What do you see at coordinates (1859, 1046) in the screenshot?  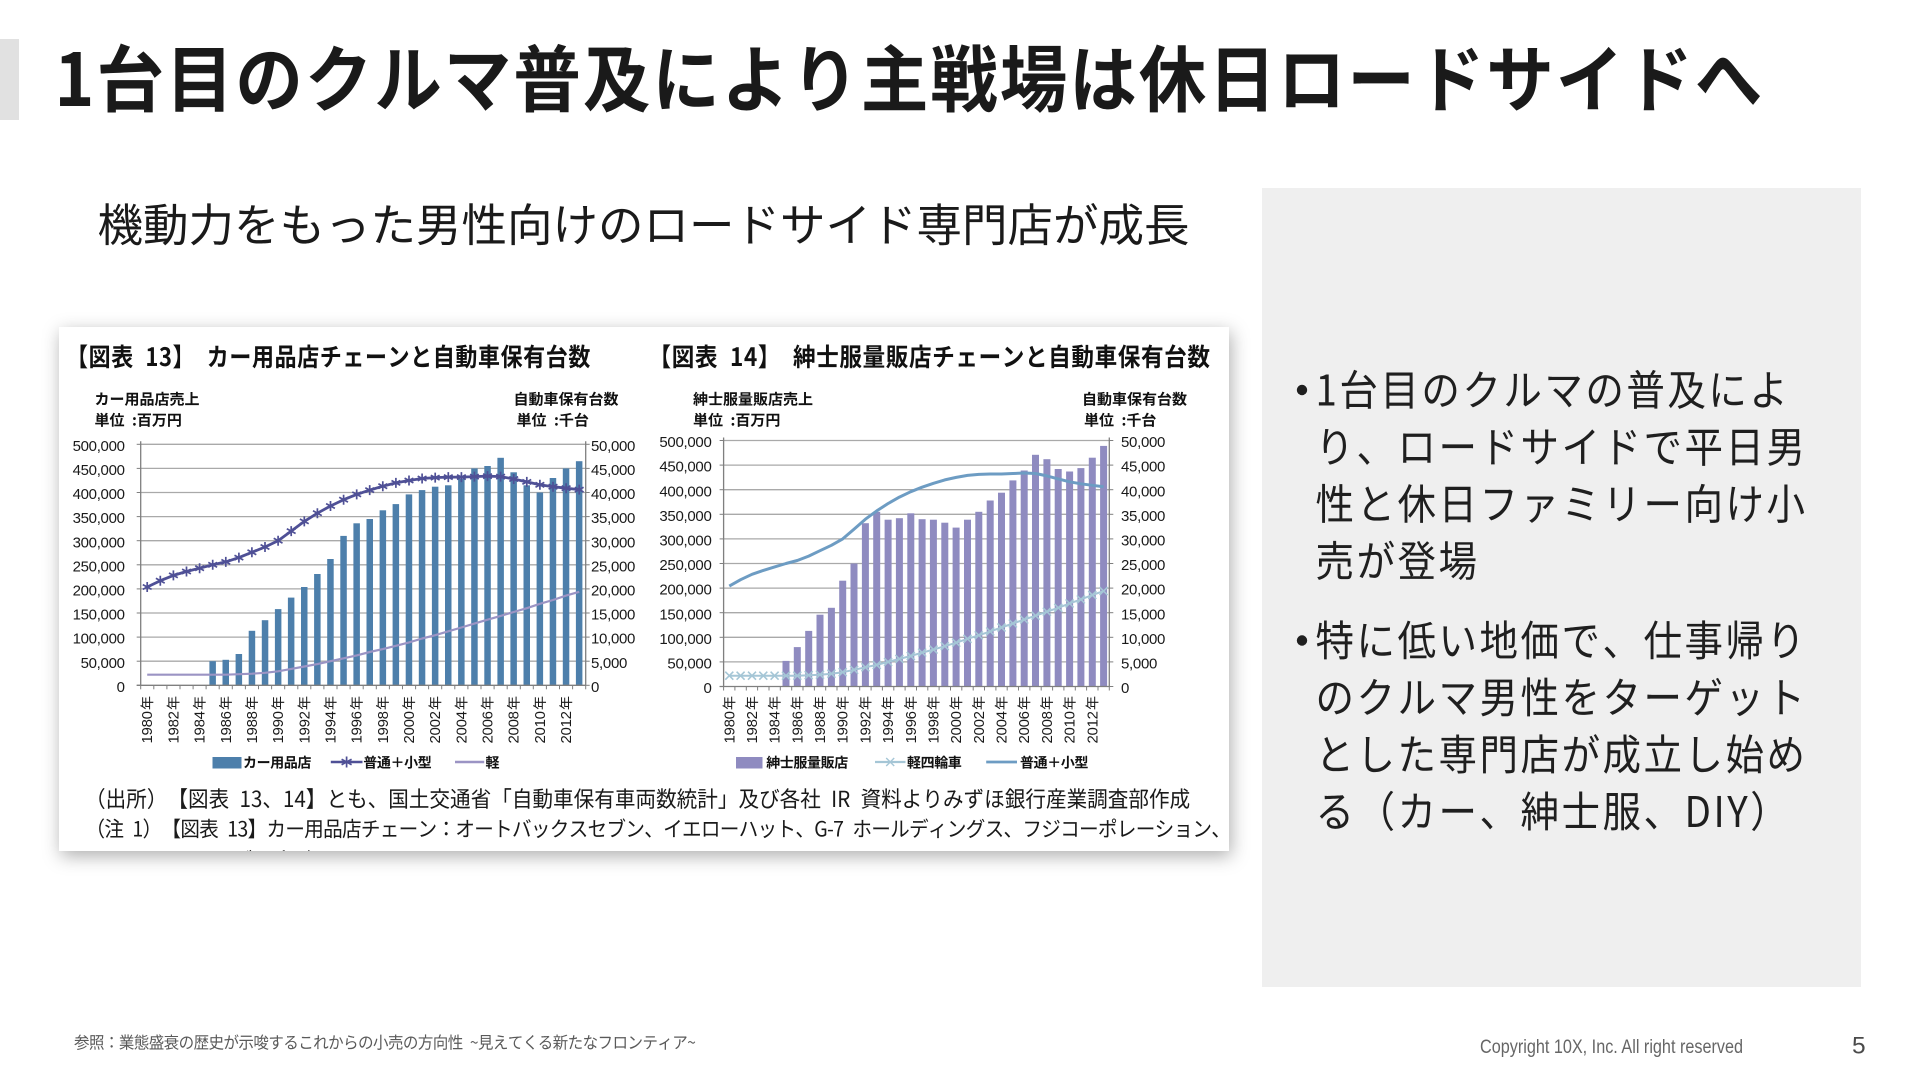 I see `svg-text: 5` at bounding box center [1859, 1046].